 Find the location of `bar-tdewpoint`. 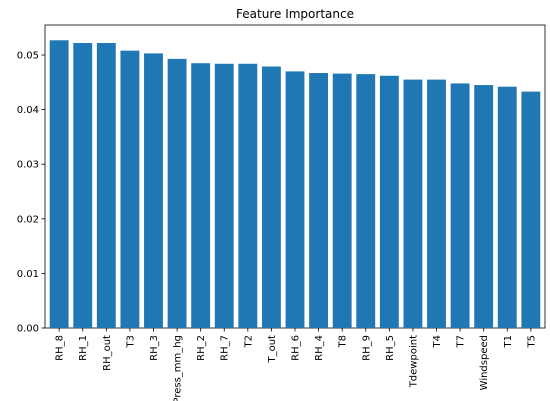

bar-tdewpoint is located at coordinates (413, 203).